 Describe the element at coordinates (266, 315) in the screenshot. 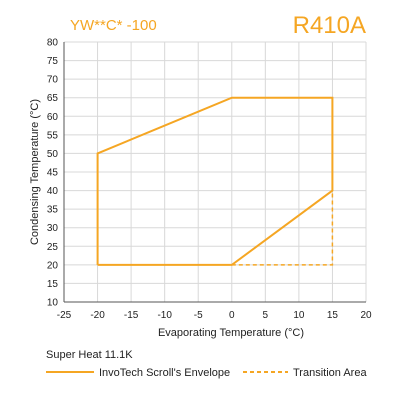

I see `x-tick-label: 5` at that location.